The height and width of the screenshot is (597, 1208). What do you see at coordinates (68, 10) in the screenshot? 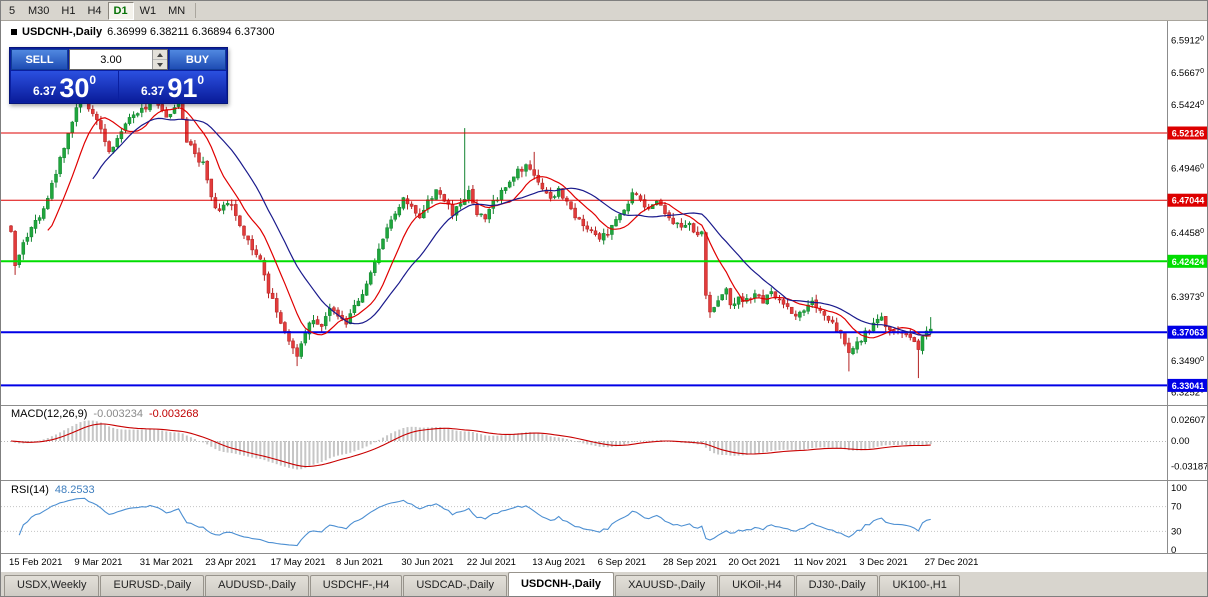
I see `timeframe-button-h1: H1` at bounding box center [68, 10].